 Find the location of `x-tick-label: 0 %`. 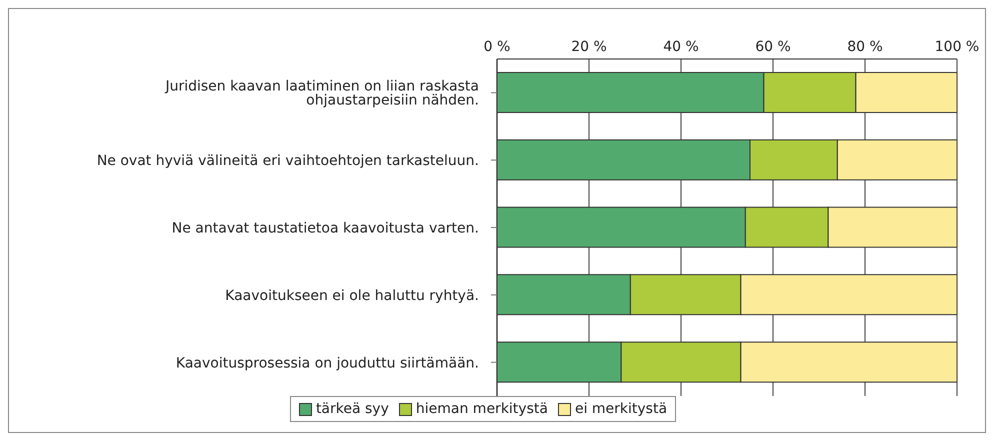

x-tick-label: 0 % is located at coordinates (497, 47).